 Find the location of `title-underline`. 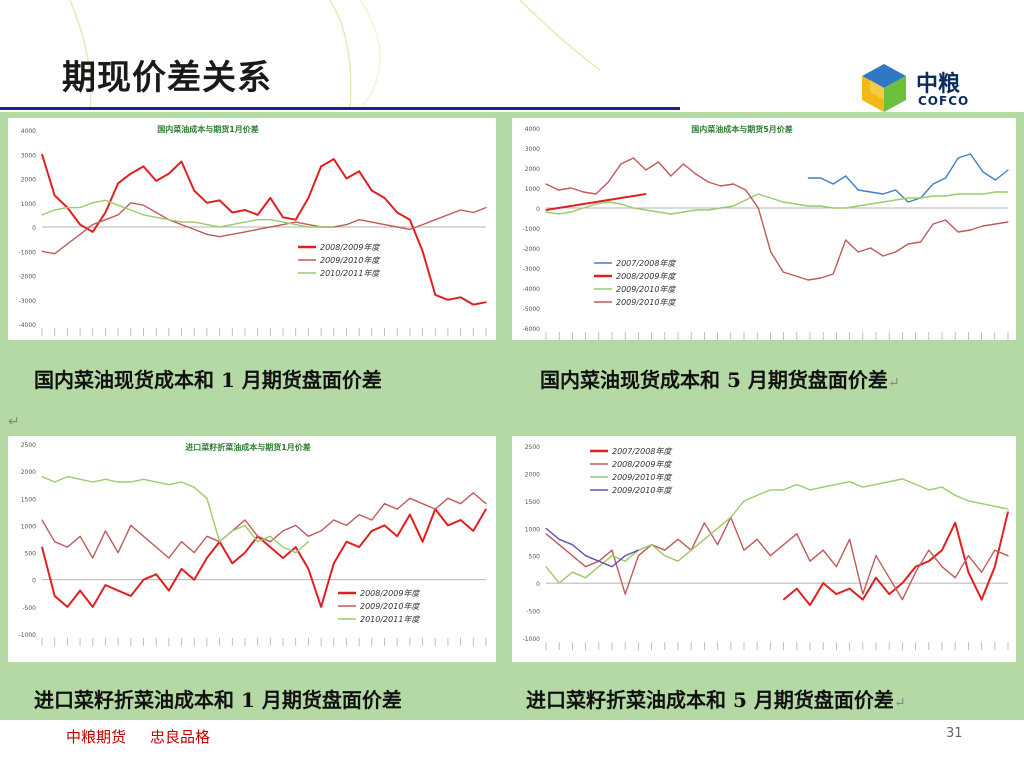

title-underline is located at coordinates (340, 108).